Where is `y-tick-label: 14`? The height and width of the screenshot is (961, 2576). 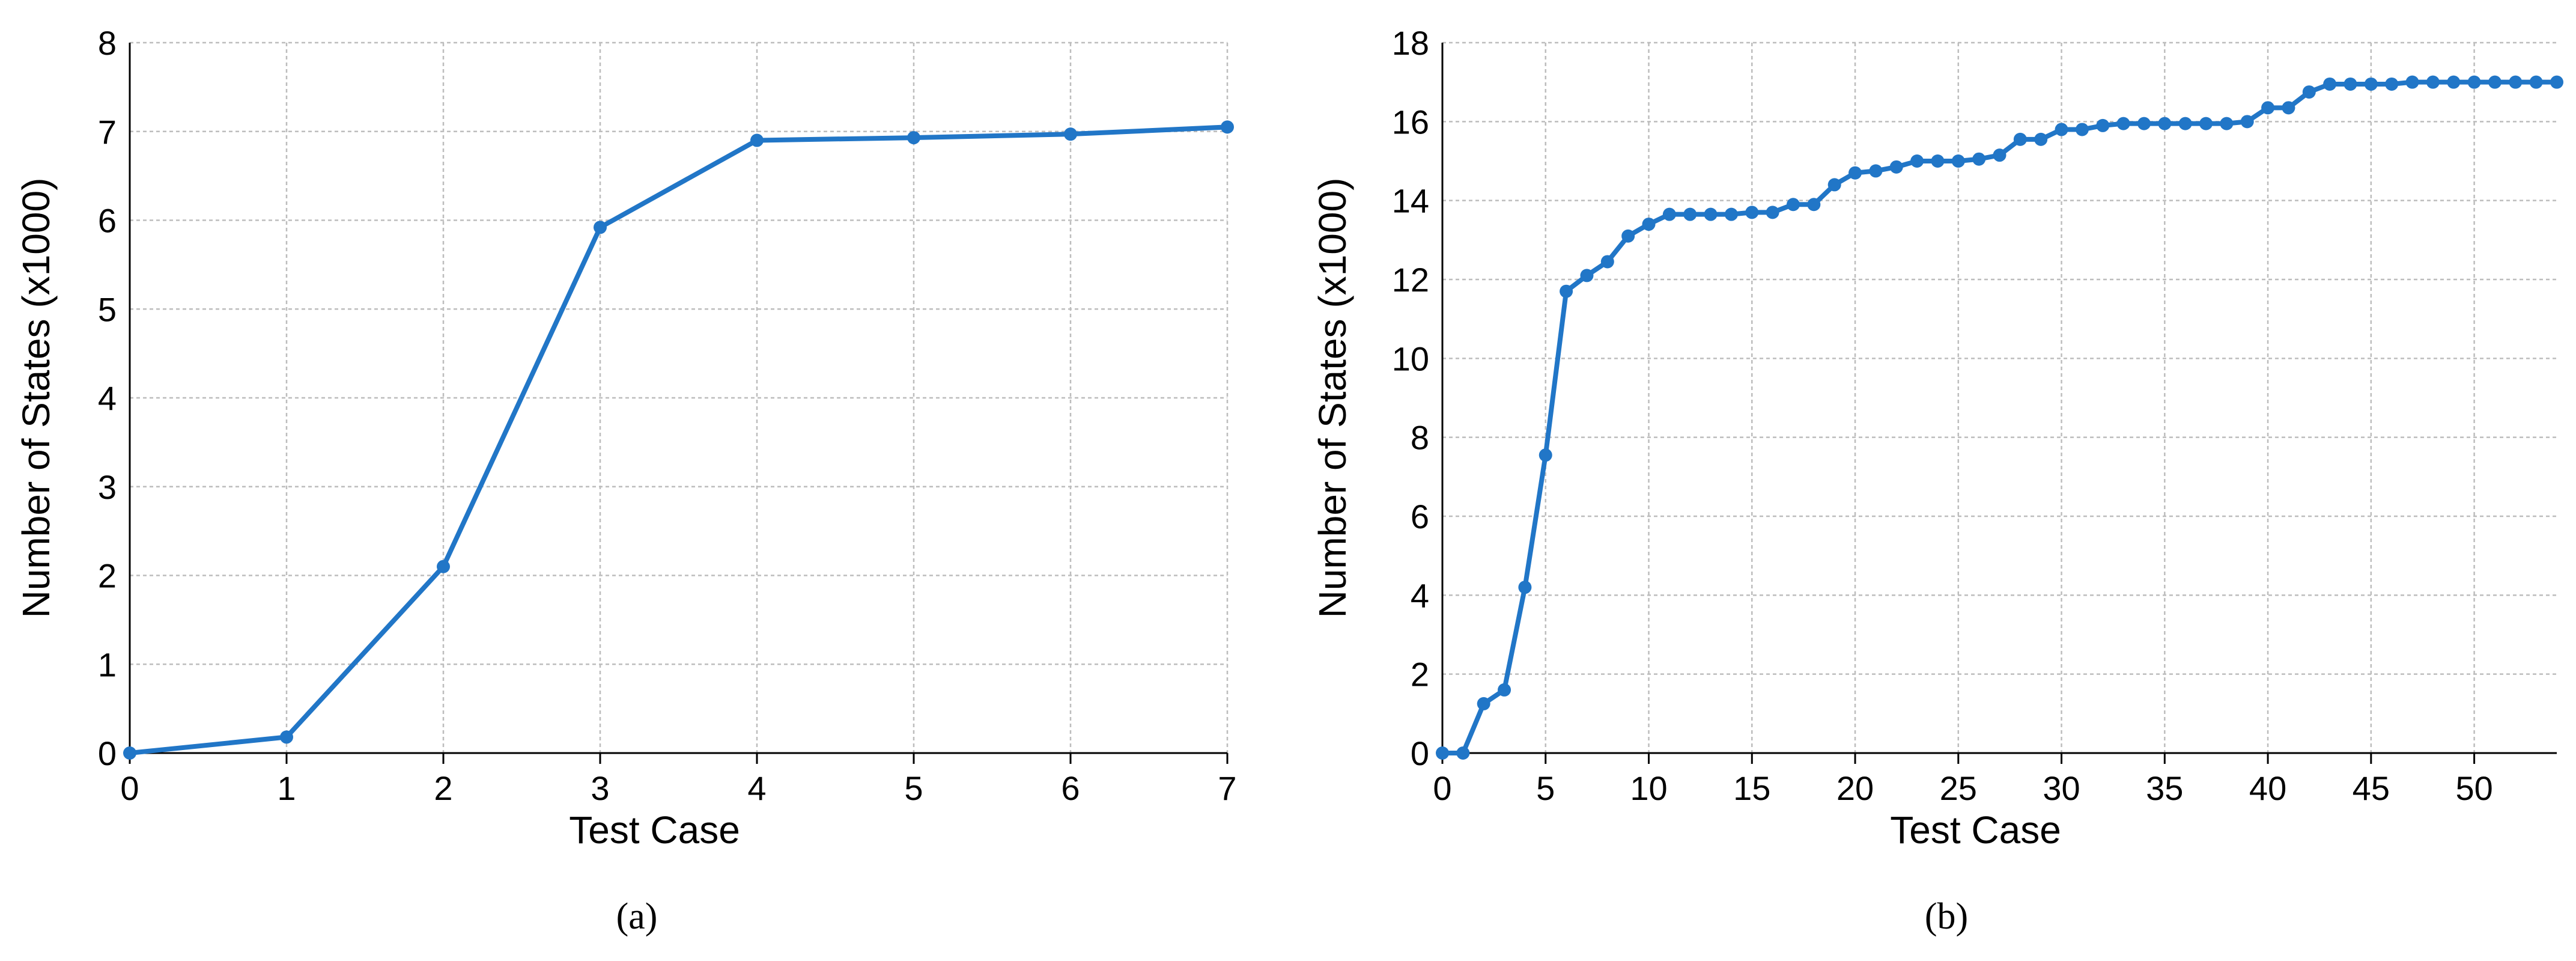
y-tick-label: 14 is located at coordinates (1410, 201).